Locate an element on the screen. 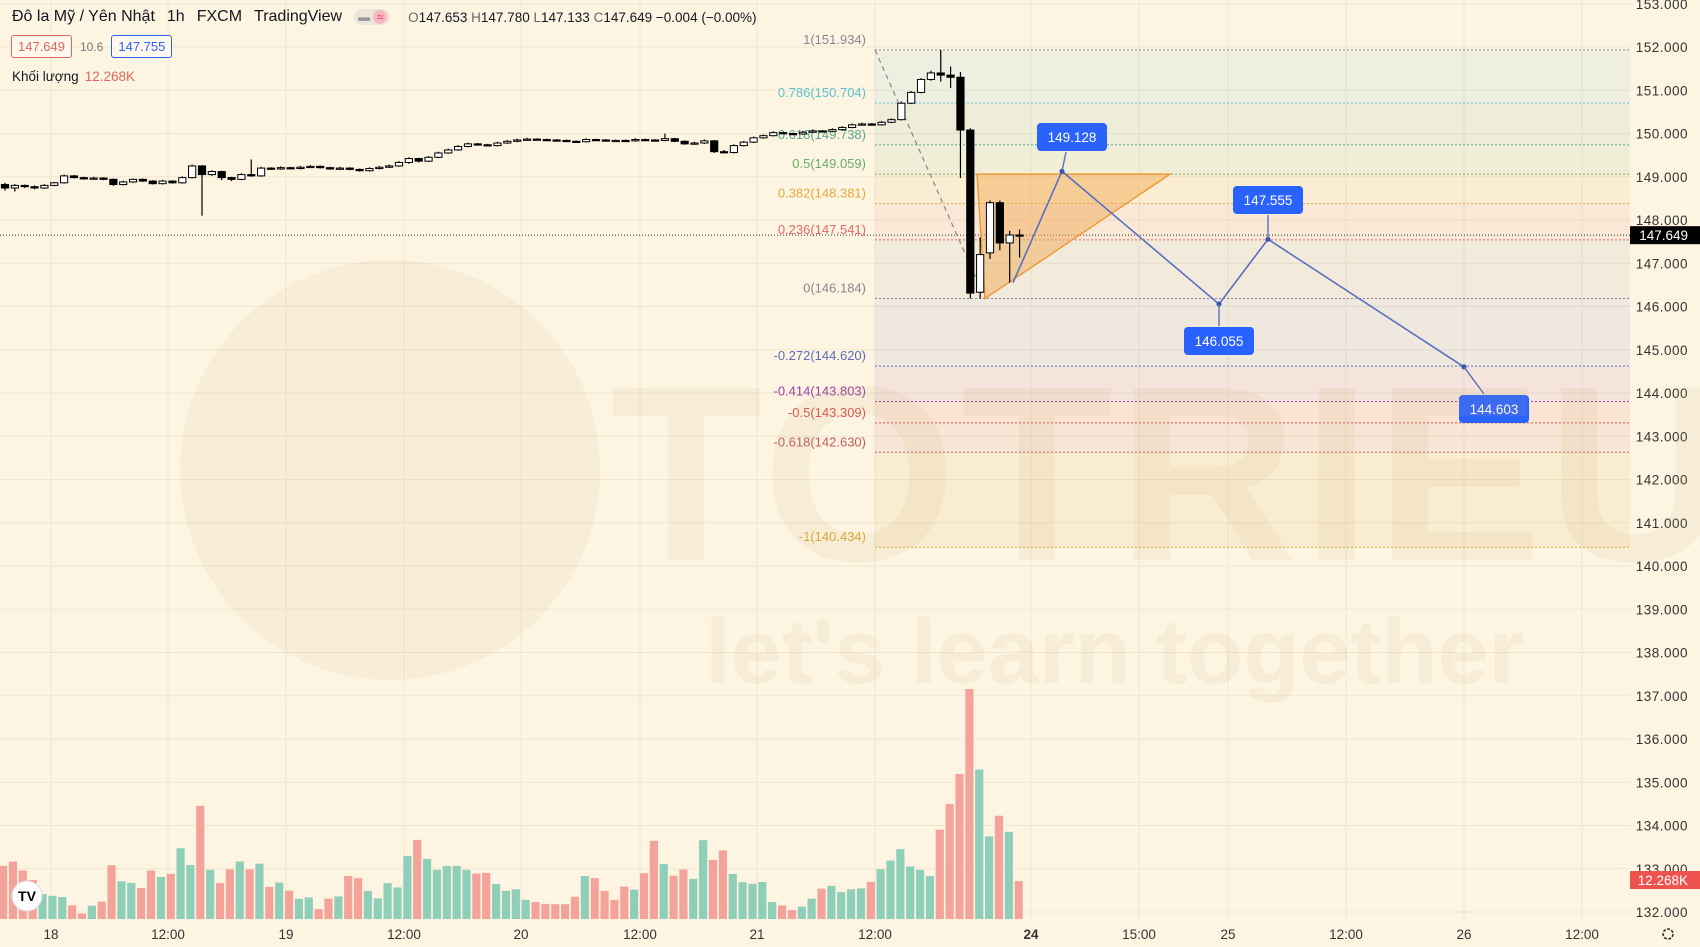 Image resolution: width=1700 pixels, height=947 pixels. buy-price-button: 147.755 is located at coordinates (142, 46).